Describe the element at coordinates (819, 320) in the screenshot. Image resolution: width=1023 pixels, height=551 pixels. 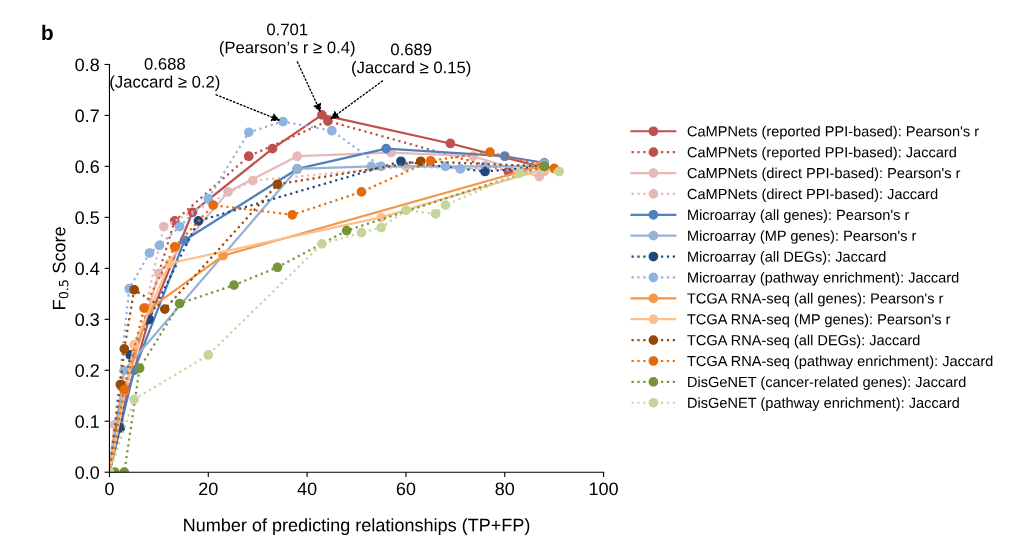
I see `legend-label: TCGA RNA-seq (MP genes): Pearson's r` at that location.